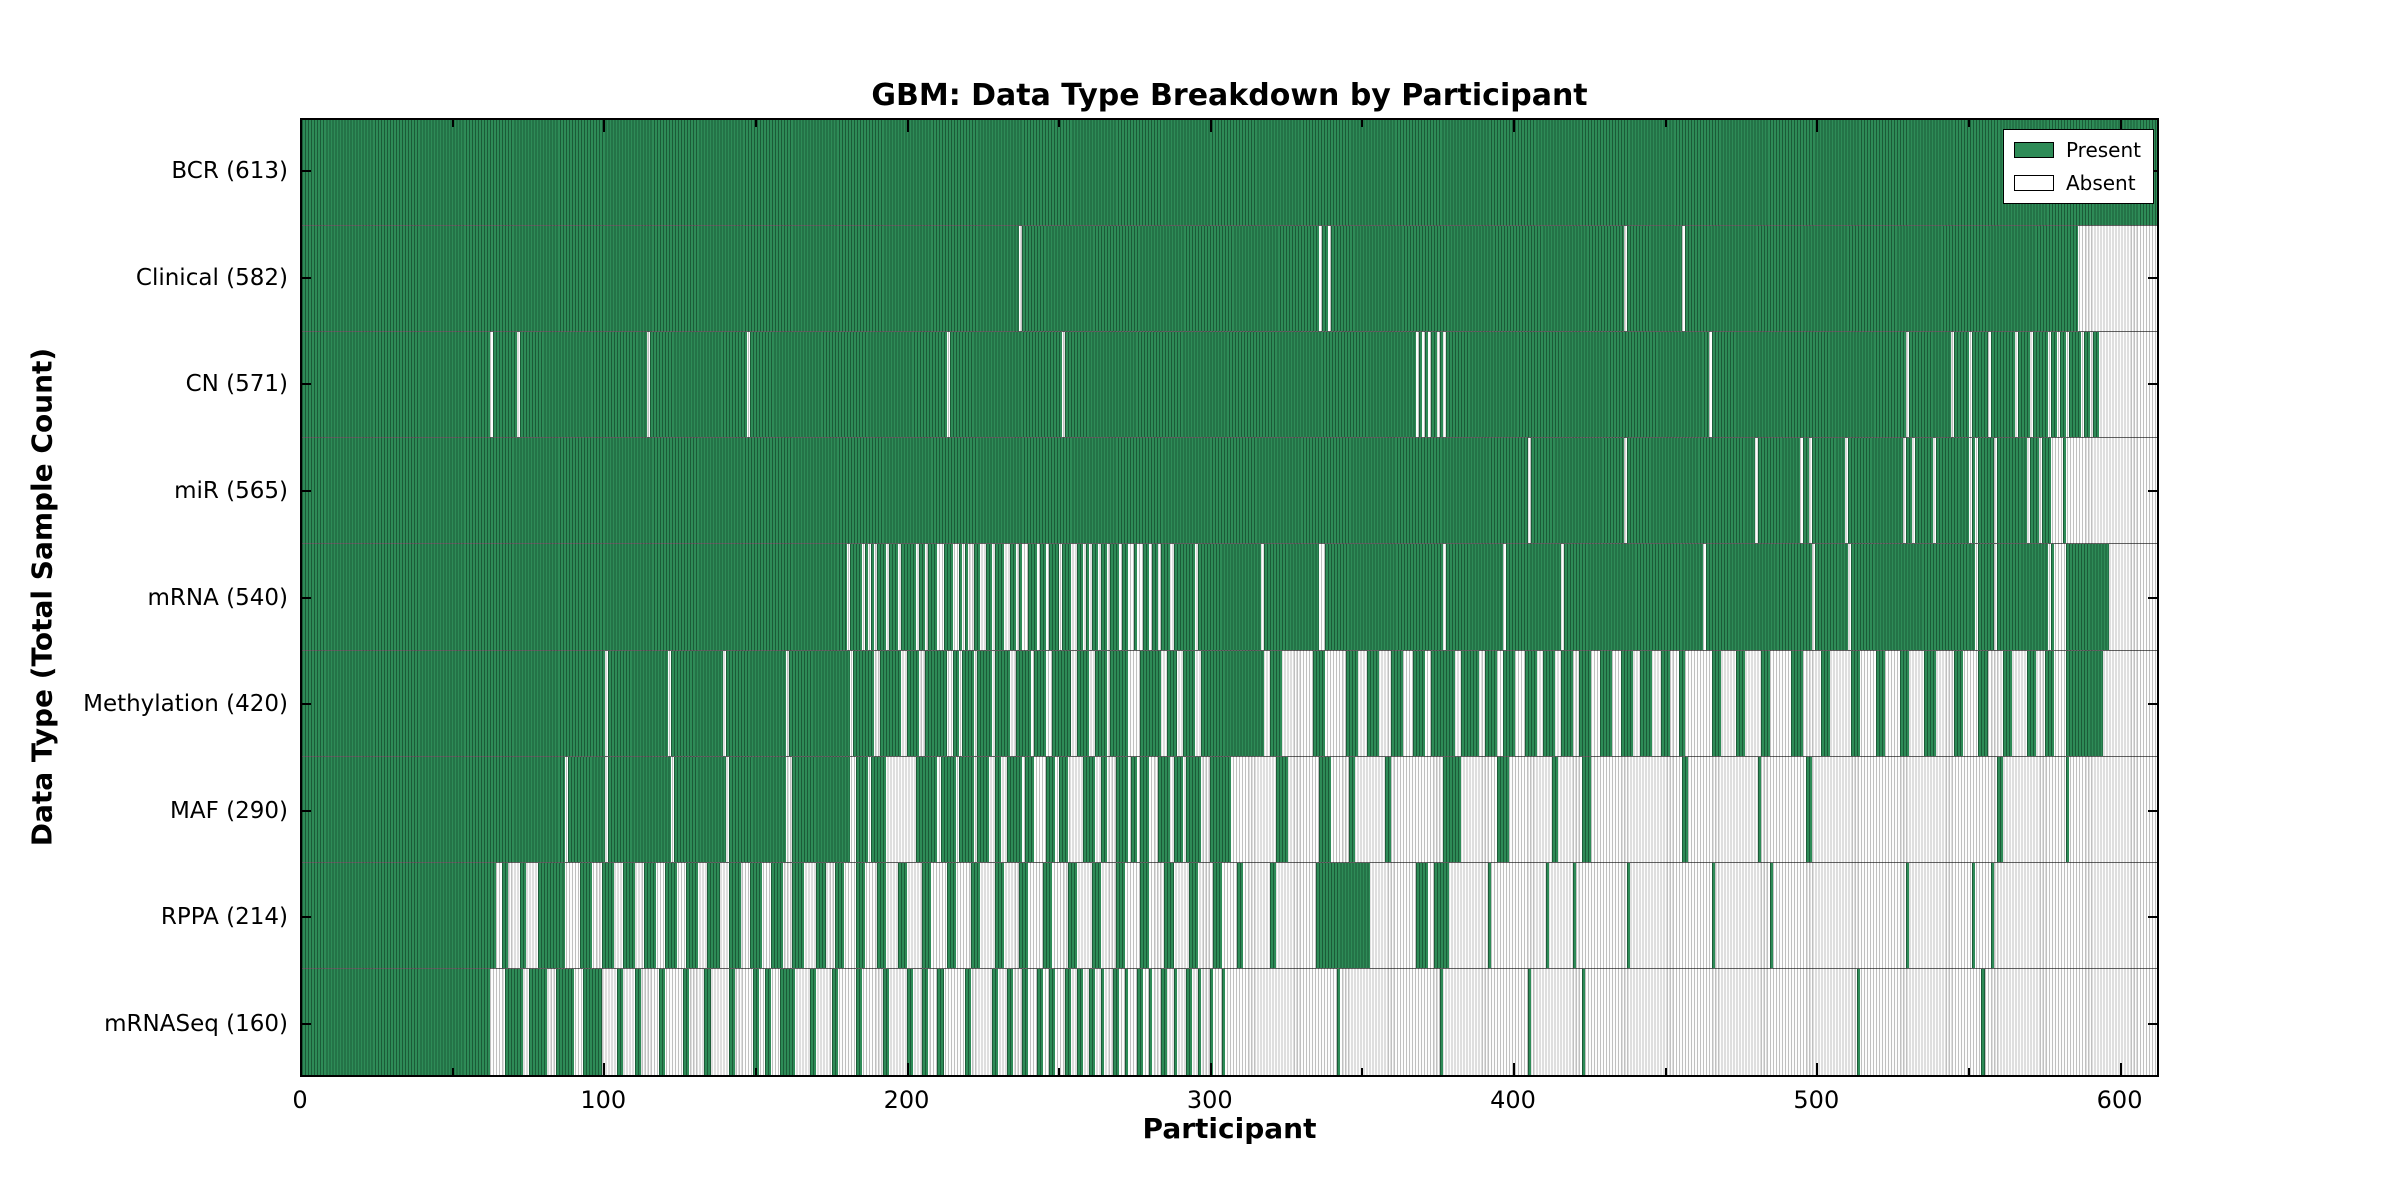 The image size is (2400, 1200). Describe the element at coordinates (1229, 1021) in the screenshot. I see `heatmap-row-mRNASeq` at that location.